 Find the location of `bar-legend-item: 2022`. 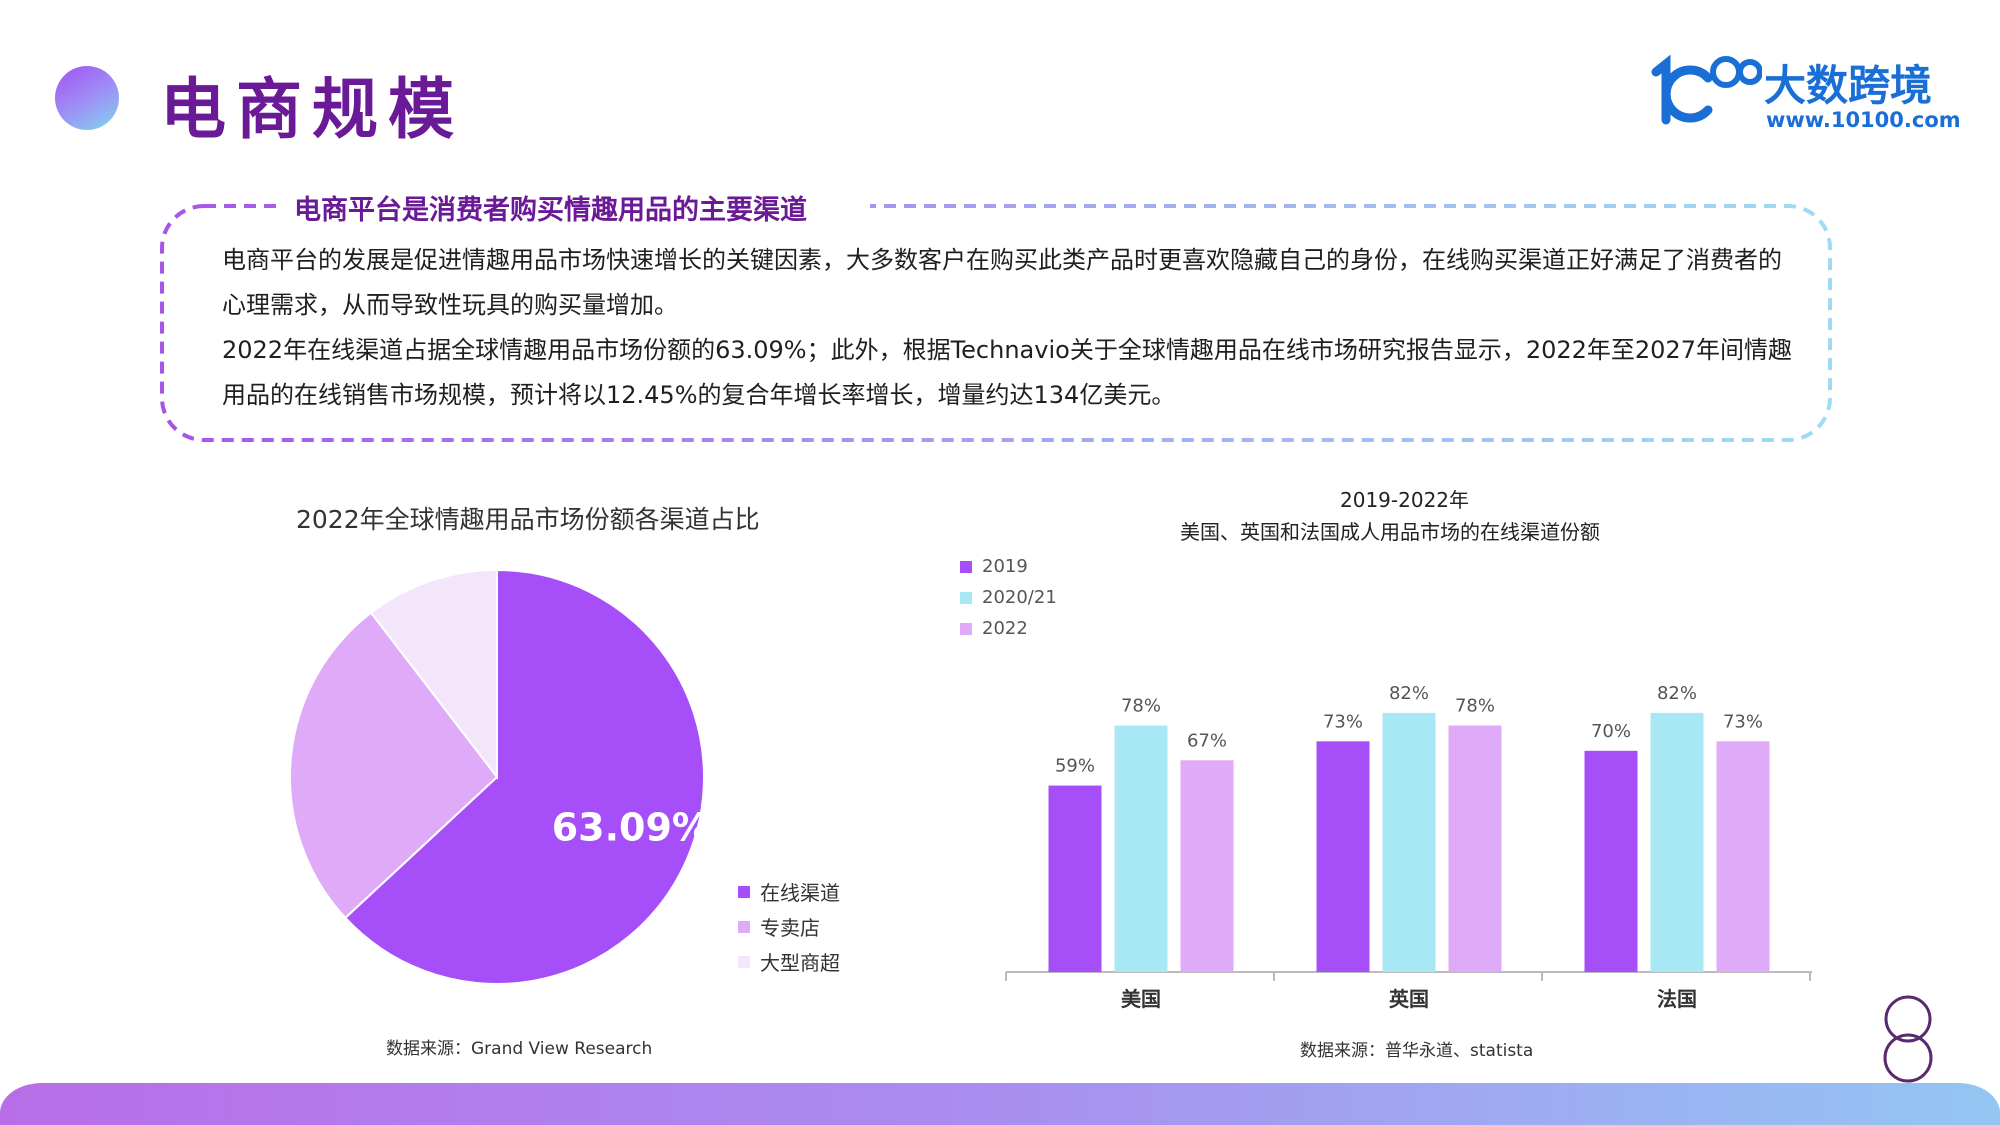

bar-legend-item: 2022 is located at coordinates (1008, 628).